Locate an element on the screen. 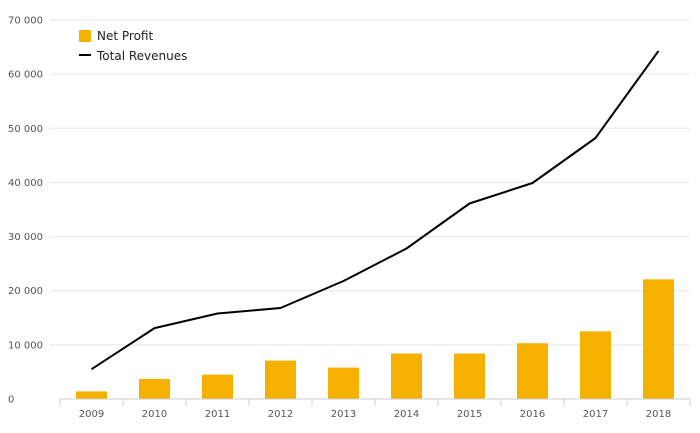 Image resolution: width=700 pixels, height=433 pixels. y-tick-label: 40 000 is located at coordinates (25, 183).